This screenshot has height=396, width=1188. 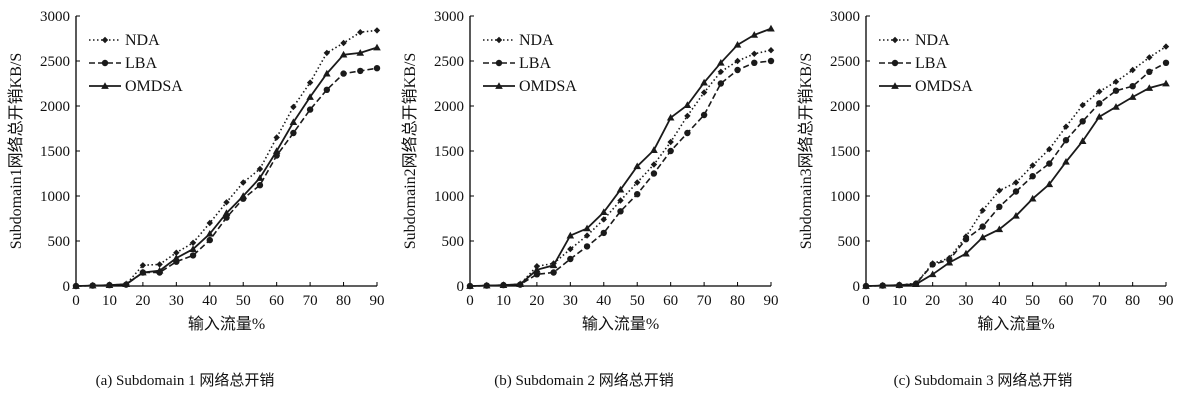 What do you see at coordinates (857, 287) in the screenshot?
I see `y-tick-label: 0` at bounding box center [857, 287].